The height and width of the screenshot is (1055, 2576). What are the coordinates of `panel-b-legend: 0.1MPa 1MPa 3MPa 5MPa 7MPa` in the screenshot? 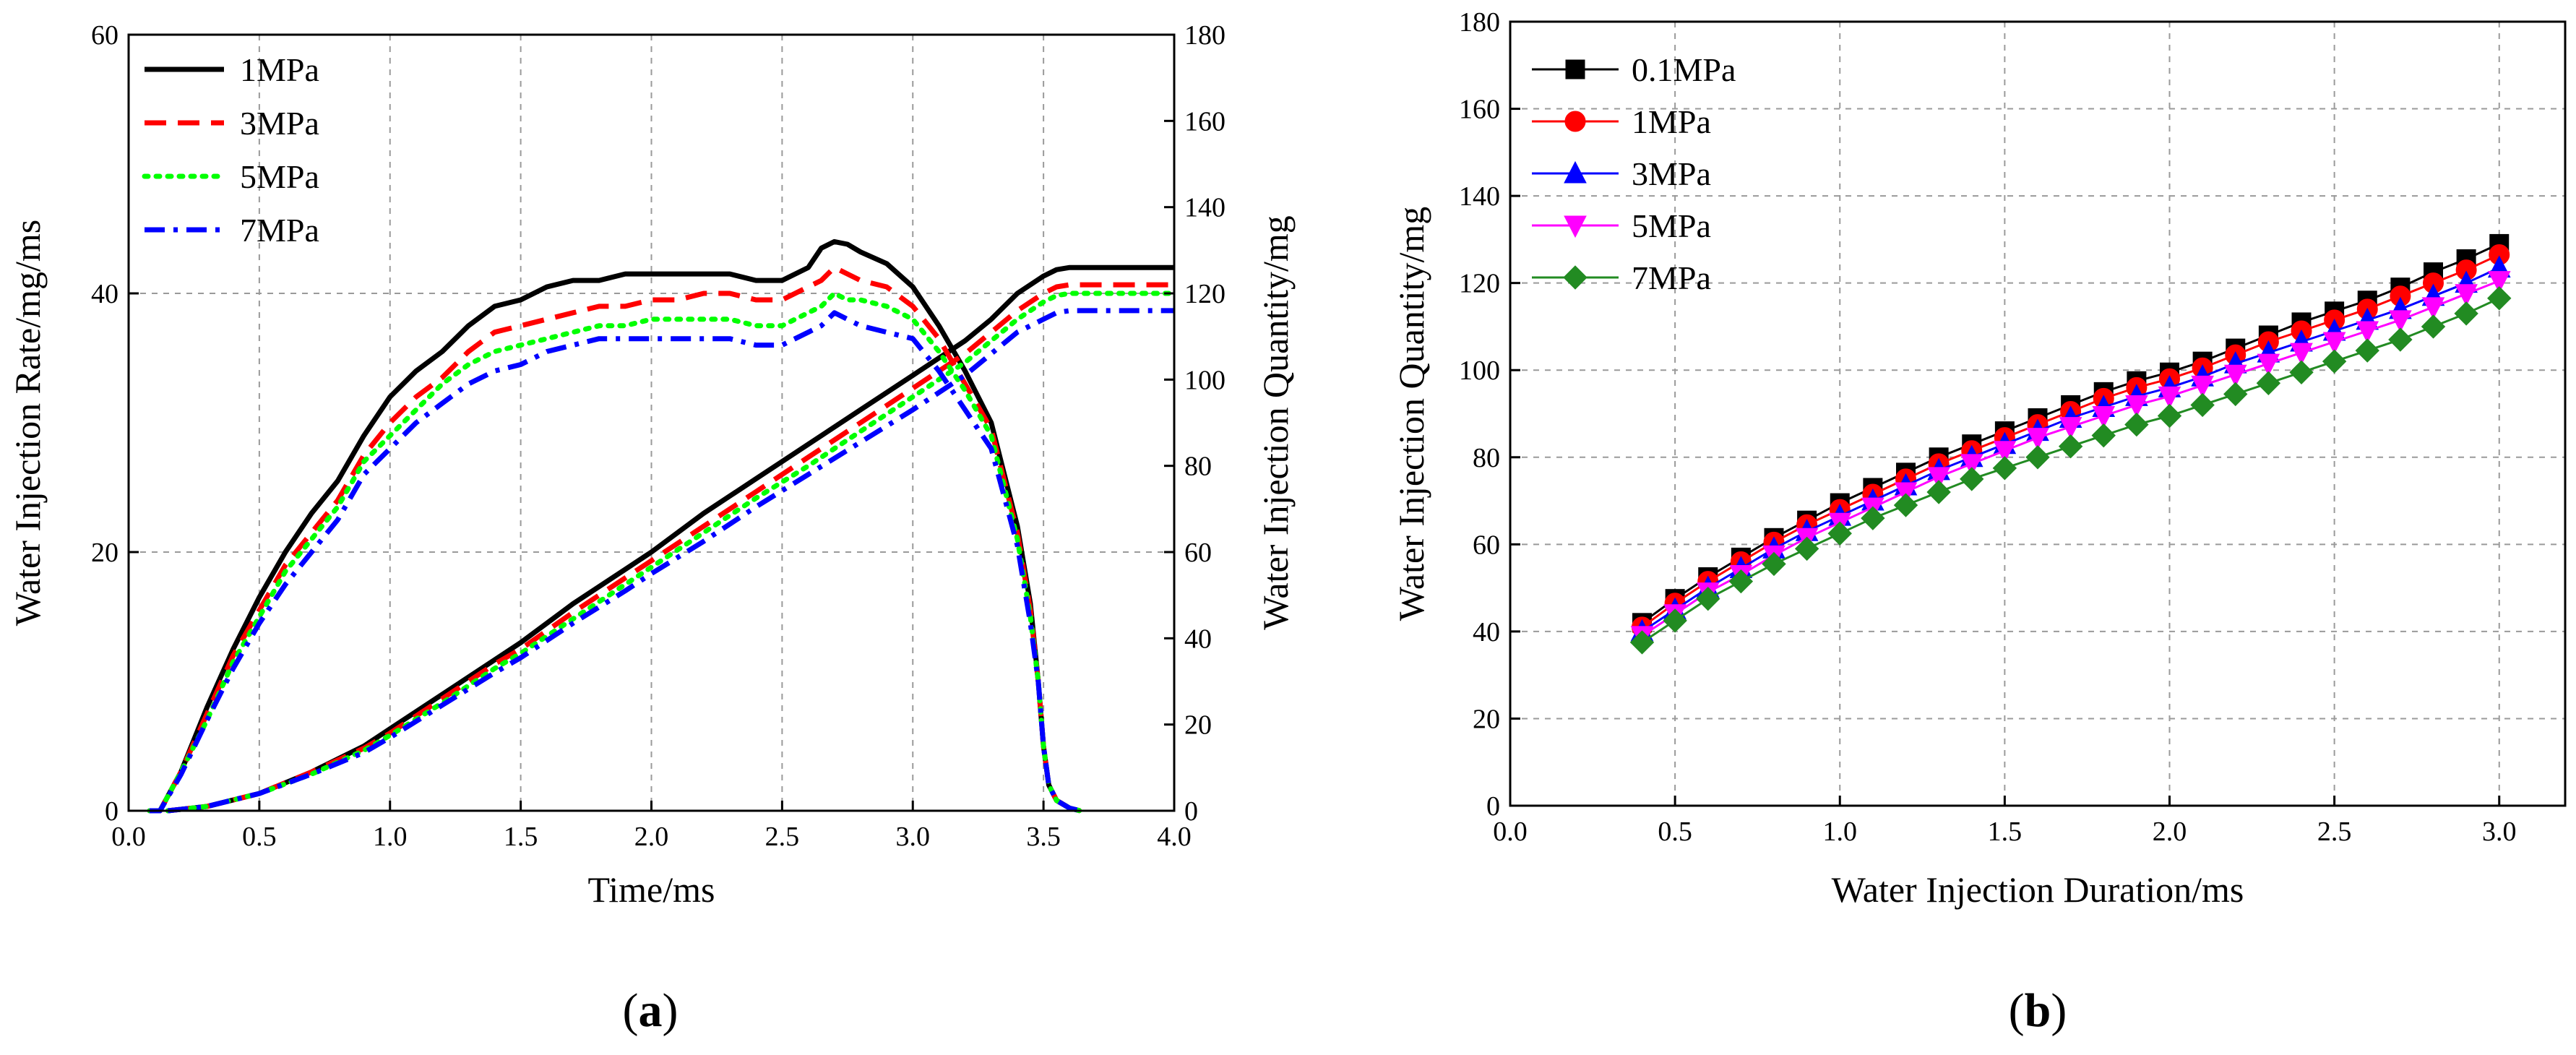 It's located at (1634, 174).